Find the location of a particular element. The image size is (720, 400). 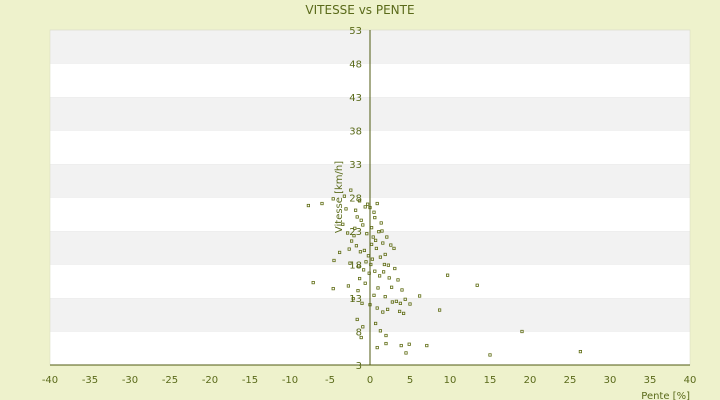

x-tick-label: 20 is located at coordinates (530, 380).